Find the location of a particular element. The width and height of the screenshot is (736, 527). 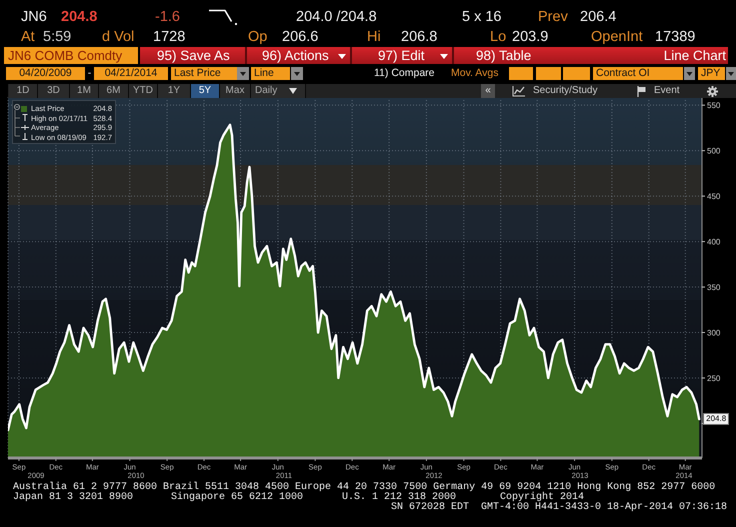

y-tick-label: 450 is located at coordinates (714, 196).